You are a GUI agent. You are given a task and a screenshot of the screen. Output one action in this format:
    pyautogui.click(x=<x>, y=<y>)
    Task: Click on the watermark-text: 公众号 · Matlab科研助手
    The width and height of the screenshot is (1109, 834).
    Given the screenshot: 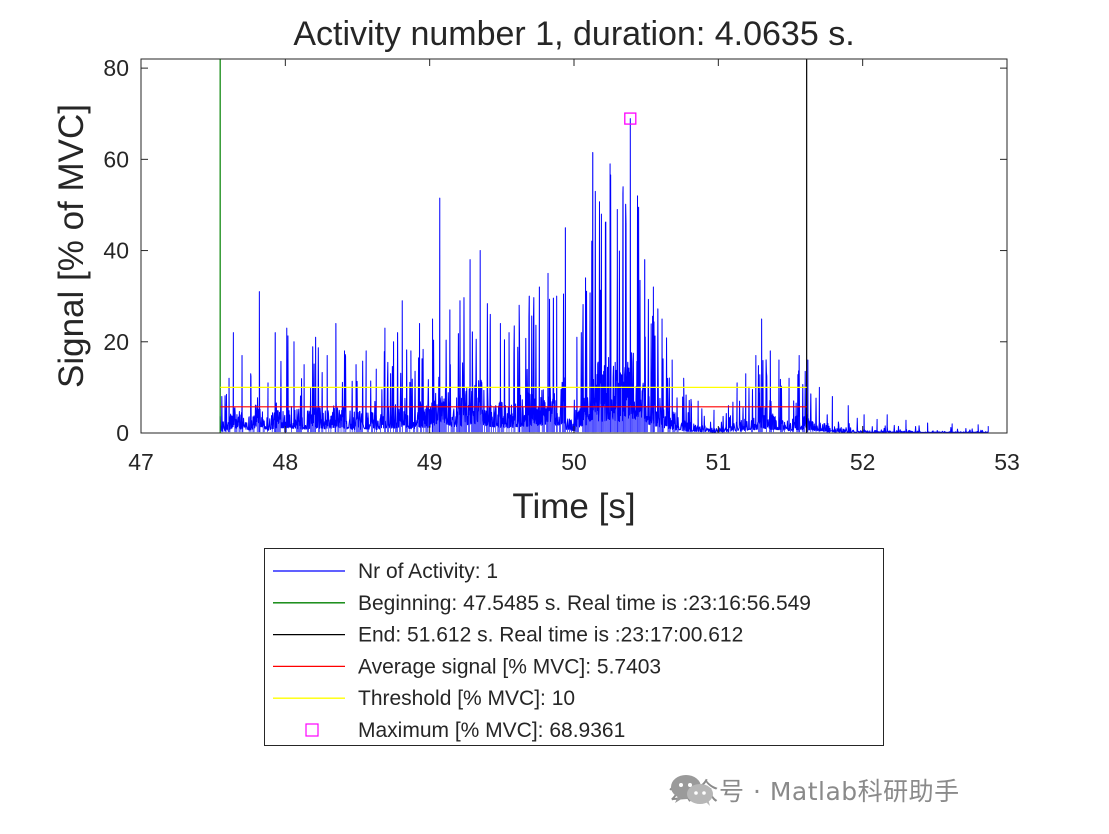 What is the action you would take?
    pyautogui.click(x=814, y=791)
    